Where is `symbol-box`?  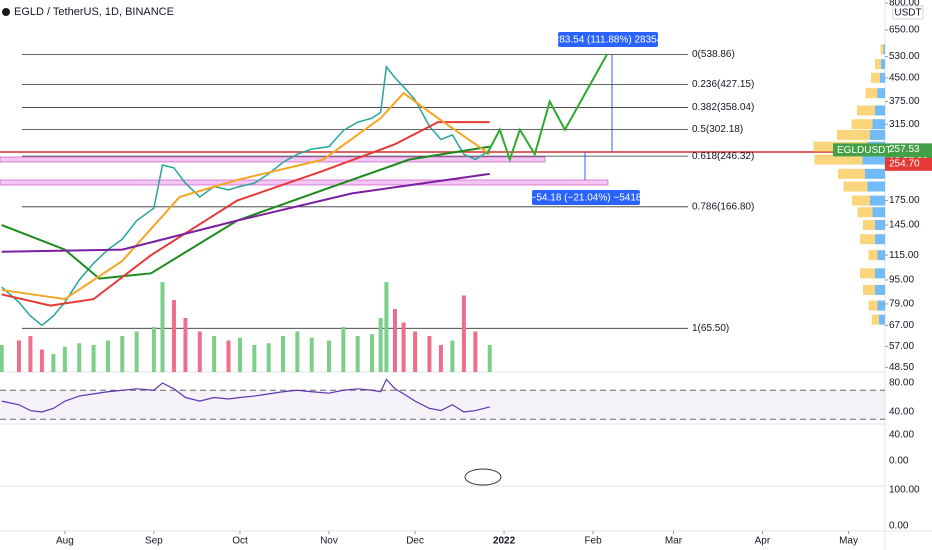 symbol-box is located at coordinates (859, 150).